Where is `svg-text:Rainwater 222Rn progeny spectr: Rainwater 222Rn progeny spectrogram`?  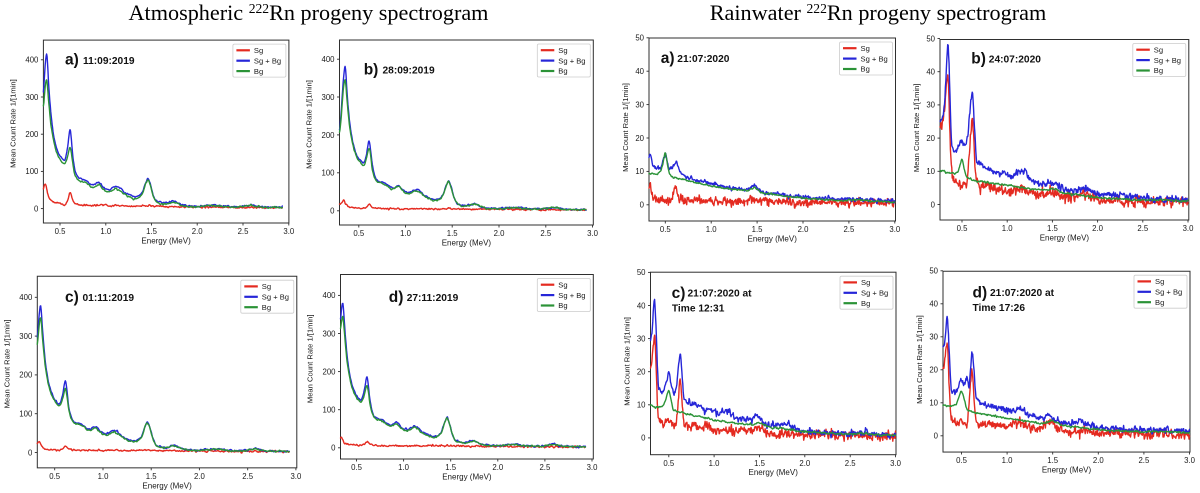
svg-text:Rainwater 222Rn progeny spectr: Rainwater 222Rn progeny spectrogram is located at coordinates (878, 12).